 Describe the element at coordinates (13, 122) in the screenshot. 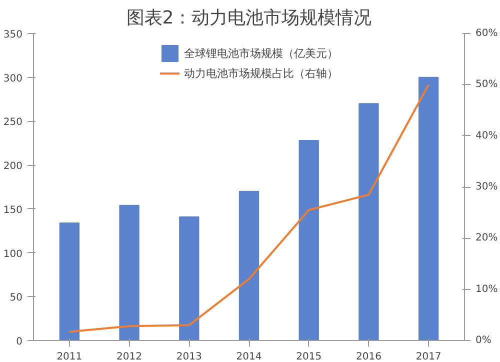

I see `y-tick-label: 250` at that location.